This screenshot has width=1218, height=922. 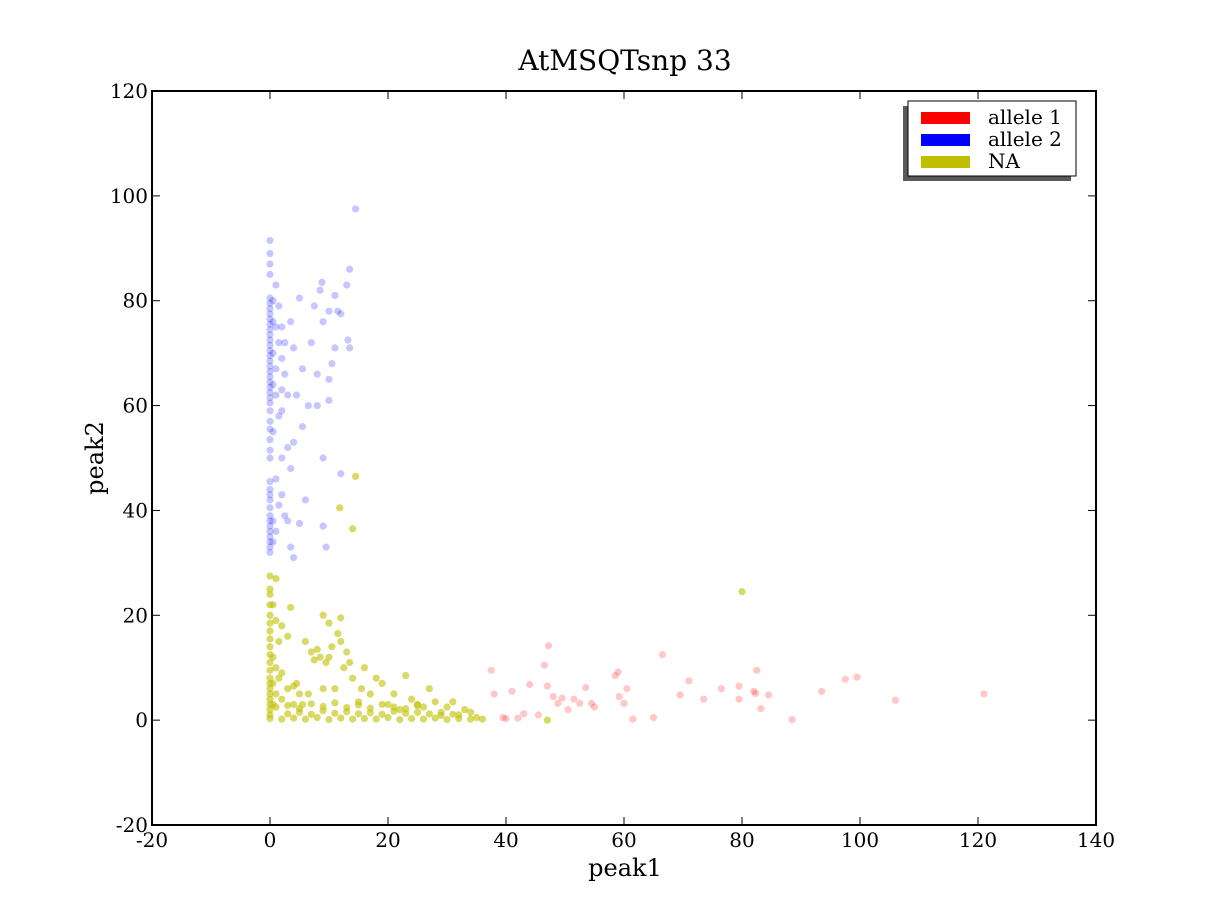 I want to click on x-tick-label: 60, so click(x=623, y=840).